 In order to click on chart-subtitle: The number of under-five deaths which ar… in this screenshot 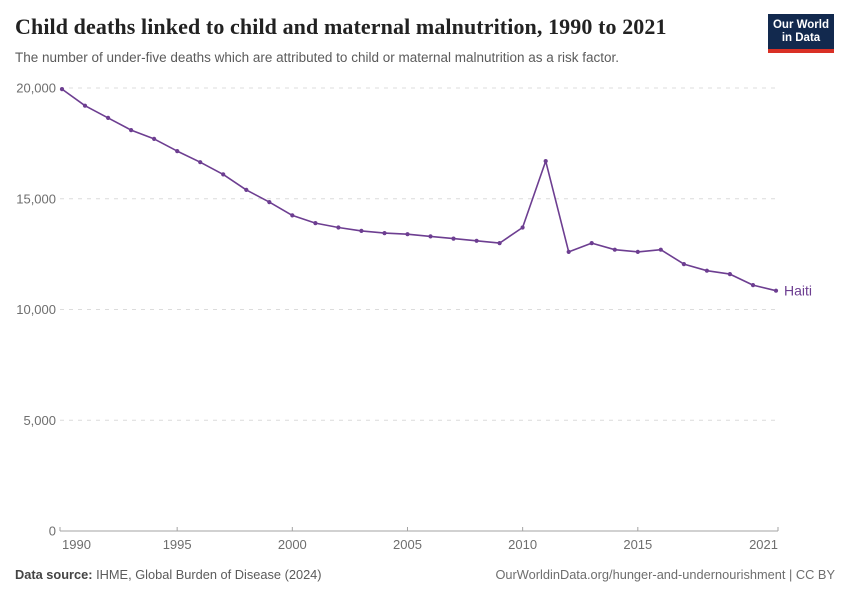, I will do `click(317, 57)`.